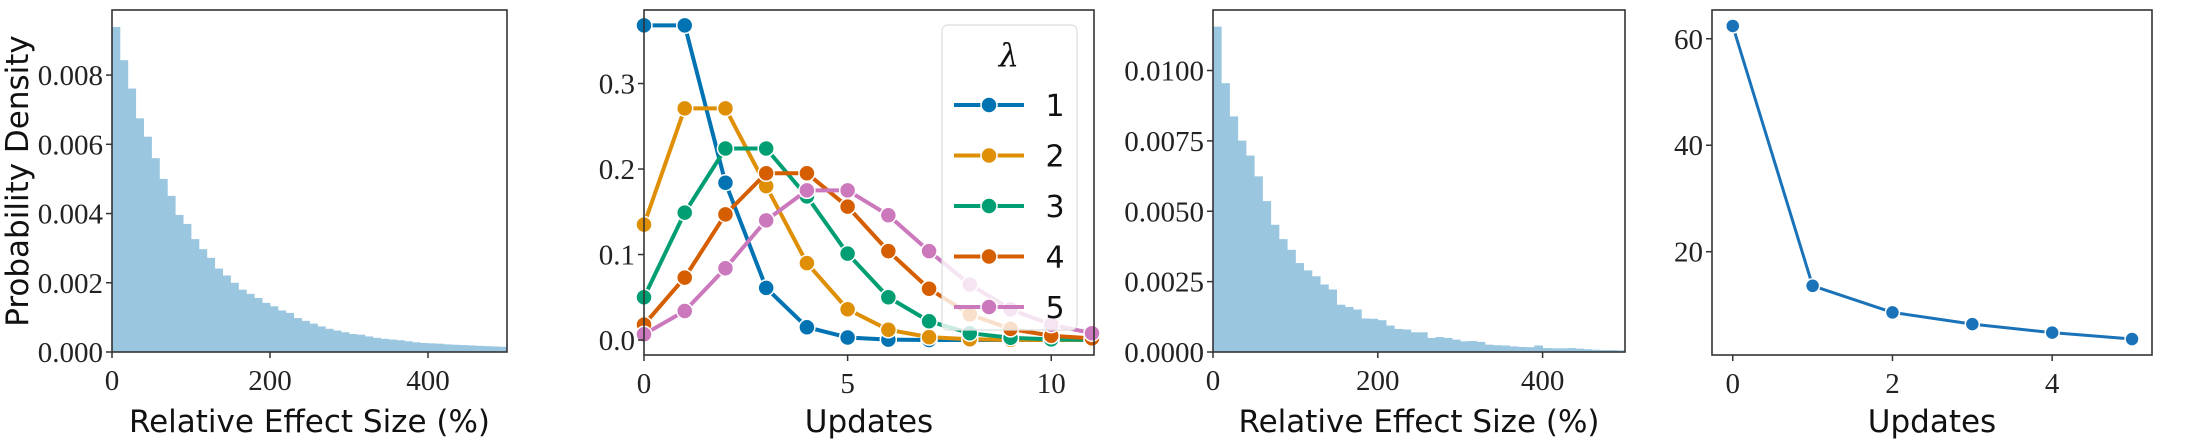  What do you see at coordinates (1164, 283) in the screenshot?
I see `y-tick-label: 0.0025` at bounding box center [1164, 283].